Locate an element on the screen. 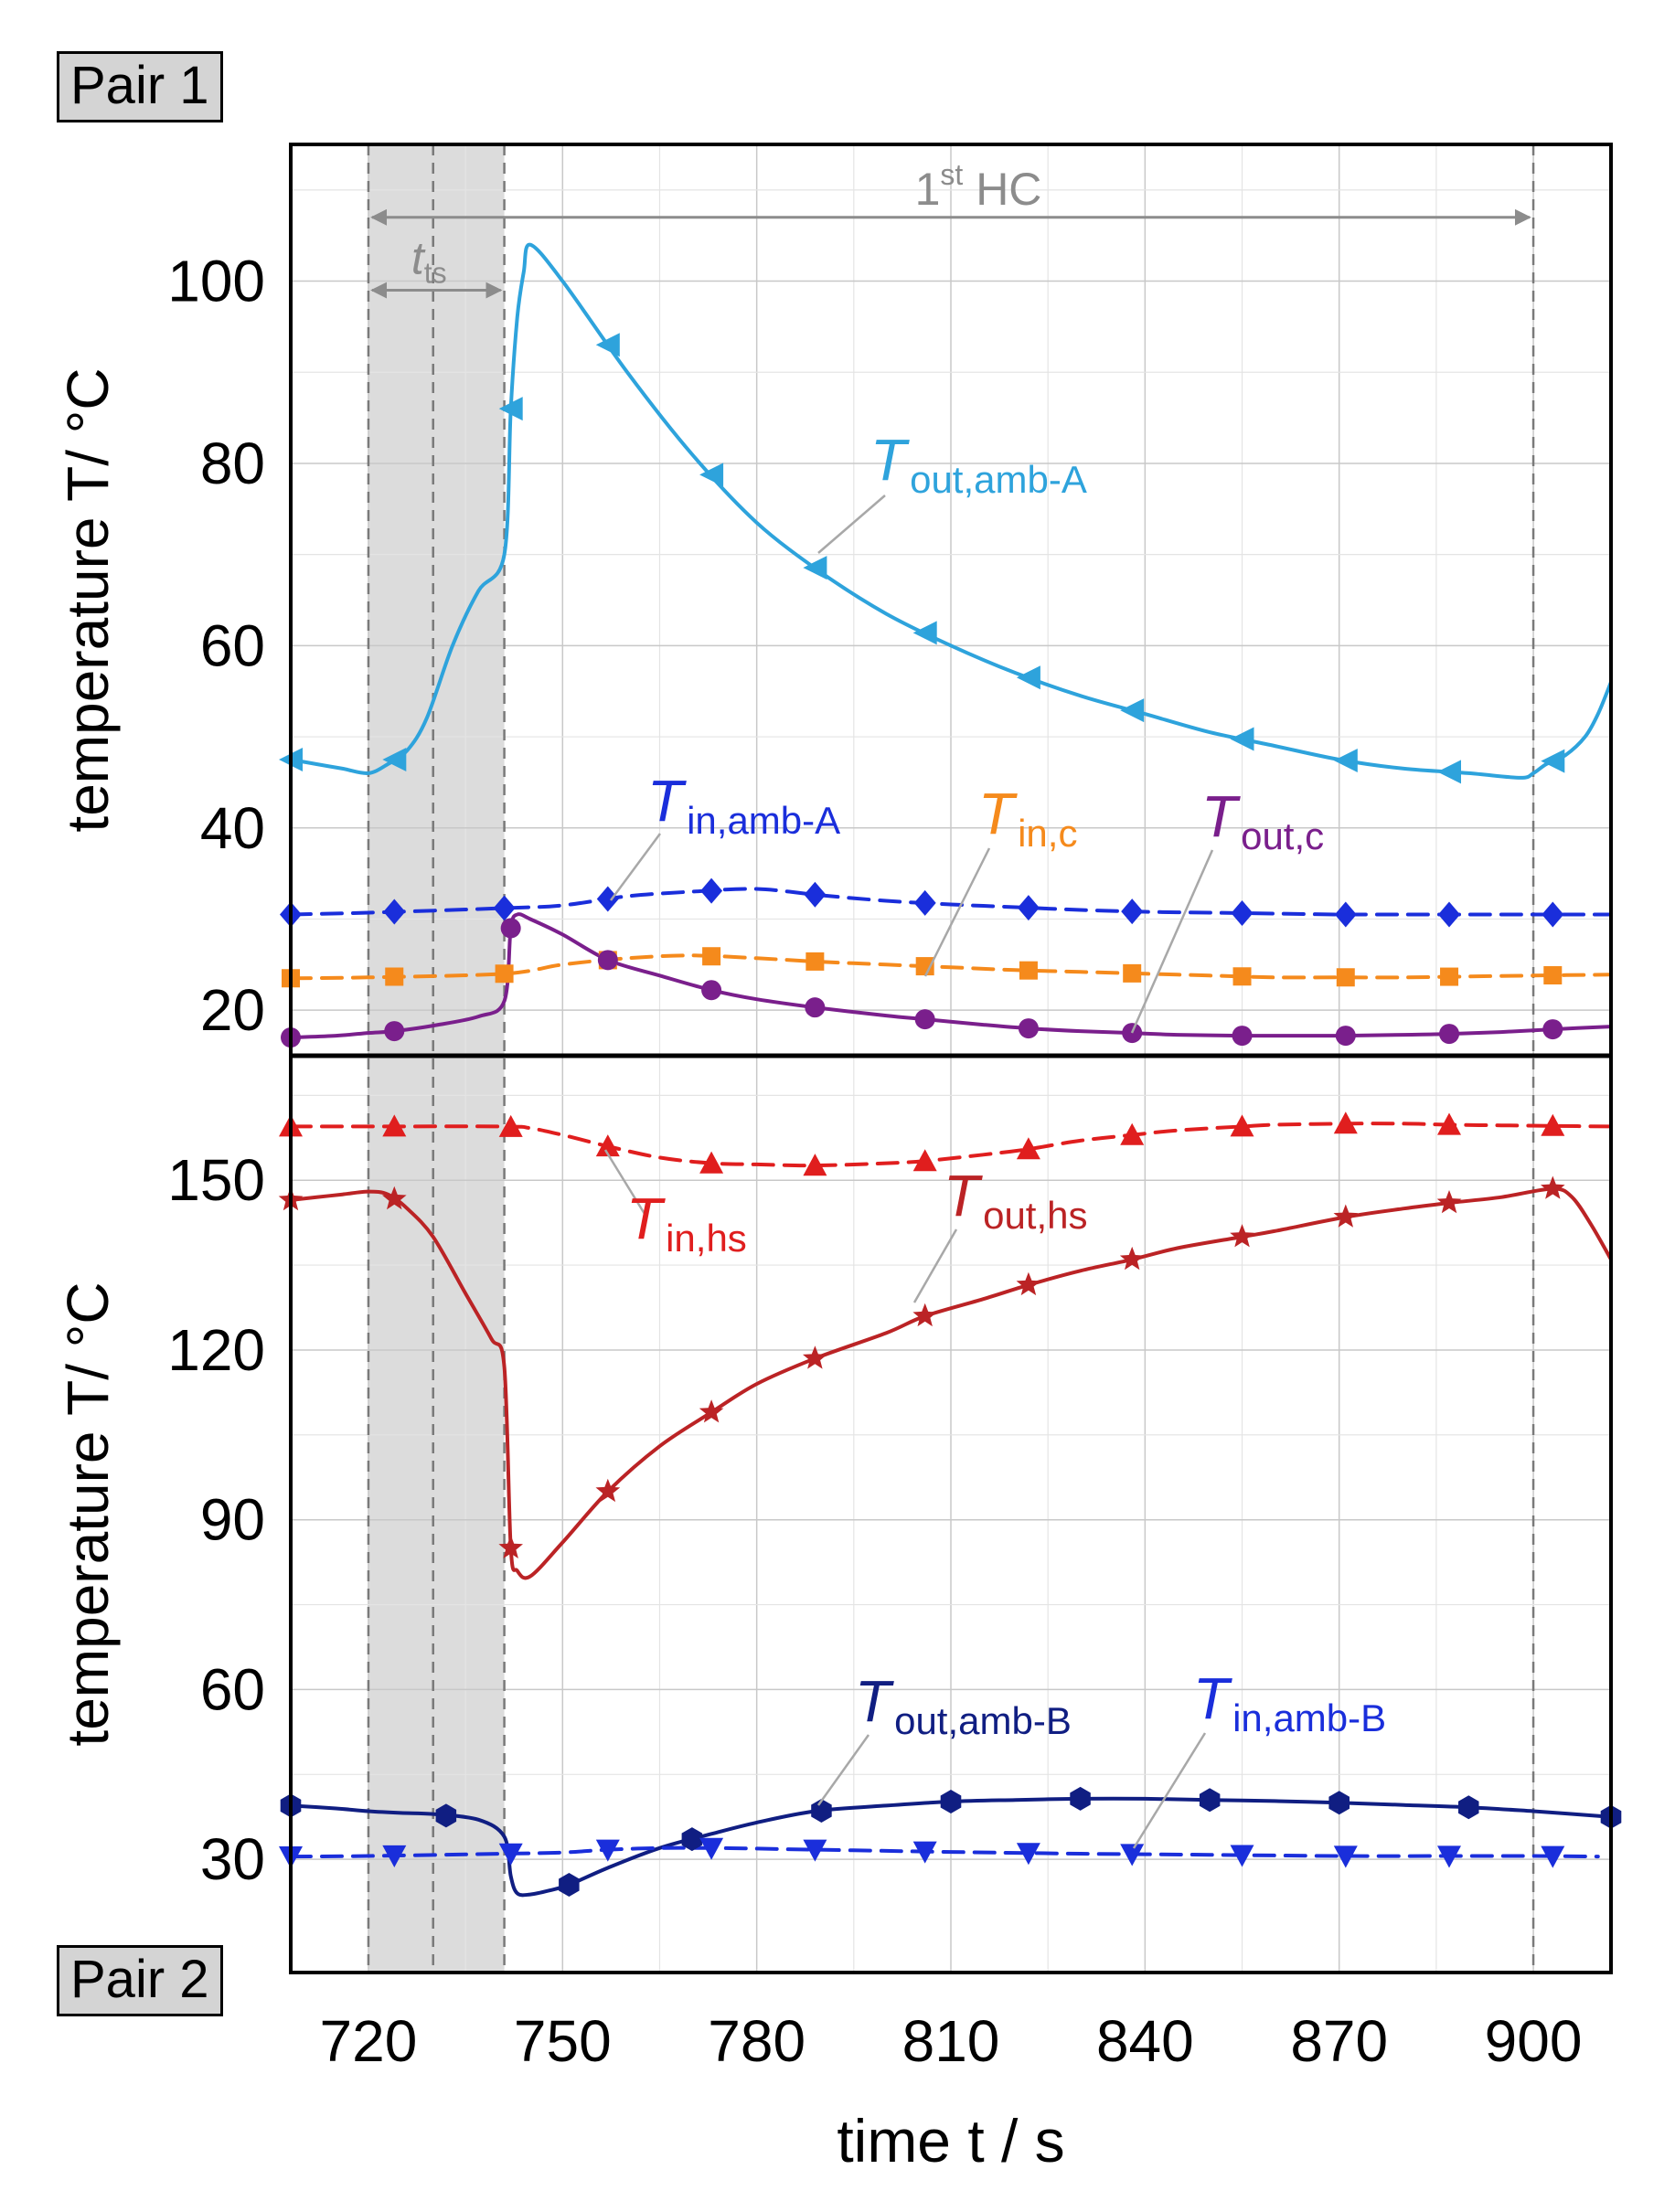 The height and width of the screenshot is (2212, 1675). series-label-t-in-amb-b: Tin,amb-B is located at coordinates (1289, 1702).